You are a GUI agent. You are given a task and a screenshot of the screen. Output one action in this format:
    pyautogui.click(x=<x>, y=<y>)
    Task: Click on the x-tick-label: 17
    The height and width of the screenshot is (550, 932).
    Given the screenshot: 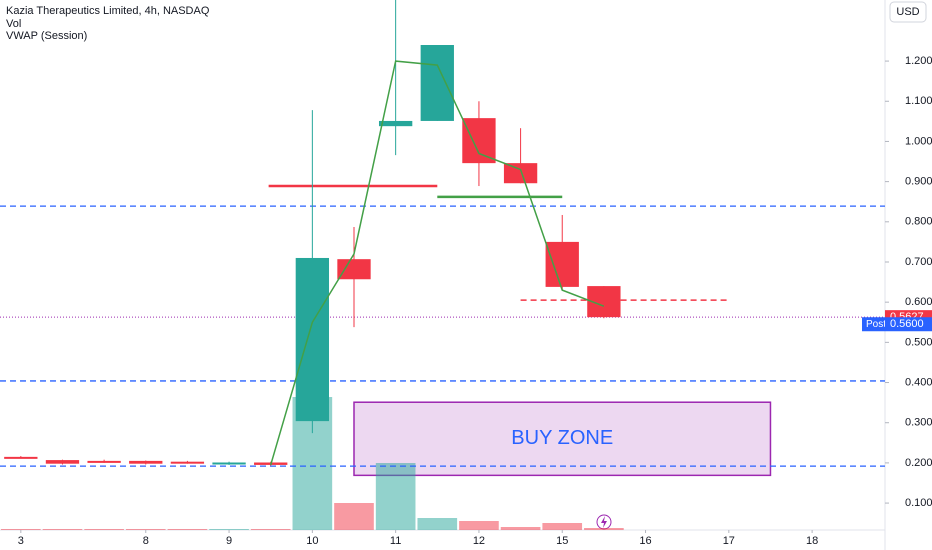 What is the action you would take?
    pyautogui.click(x=729, y=541)
    